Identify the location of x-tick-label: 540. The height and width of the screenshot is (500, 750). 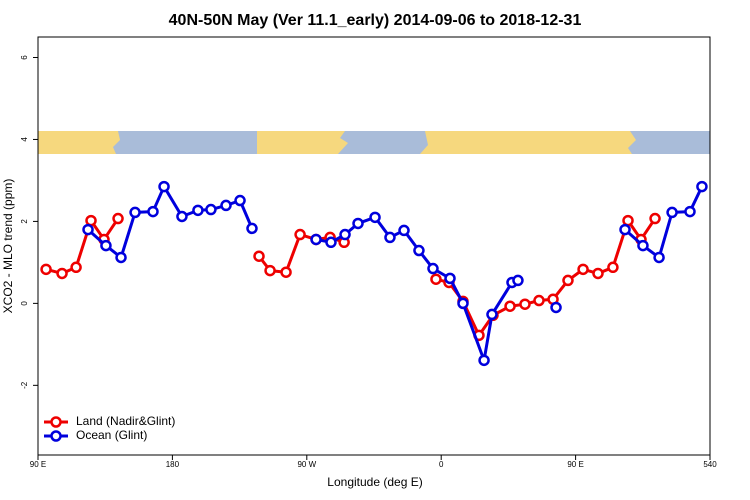
(710, 464).